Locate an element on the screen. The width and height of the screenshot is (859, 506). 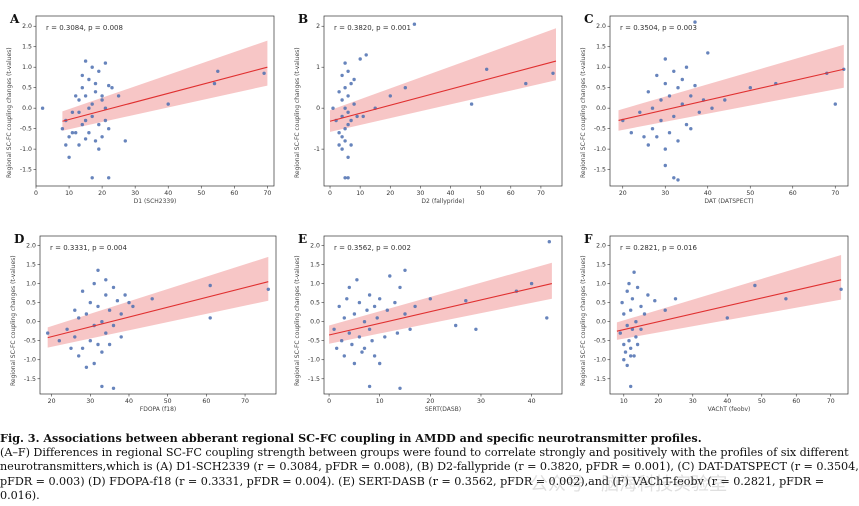
y-tick-label: 2 is located at coordinates (318, 26).